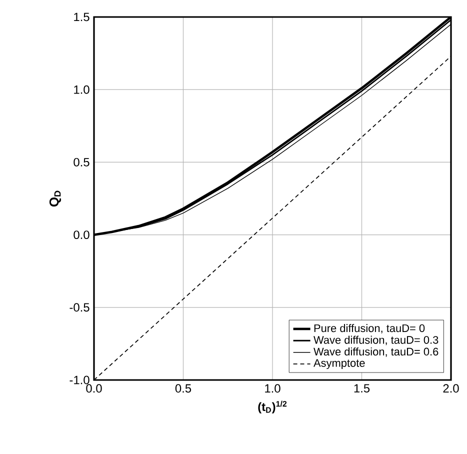  What do you see at coordinates (183, 388) in the screenshot?
I see `x-tick-label: 0.5` at bounding box center [183, 388].